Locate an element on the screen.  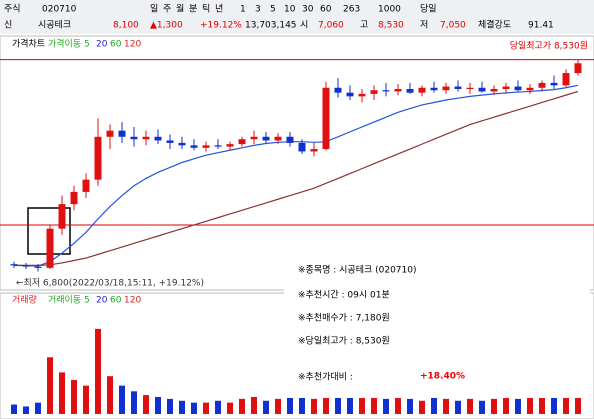
toolbar-item: 3 is located at coordinates (258, 10).